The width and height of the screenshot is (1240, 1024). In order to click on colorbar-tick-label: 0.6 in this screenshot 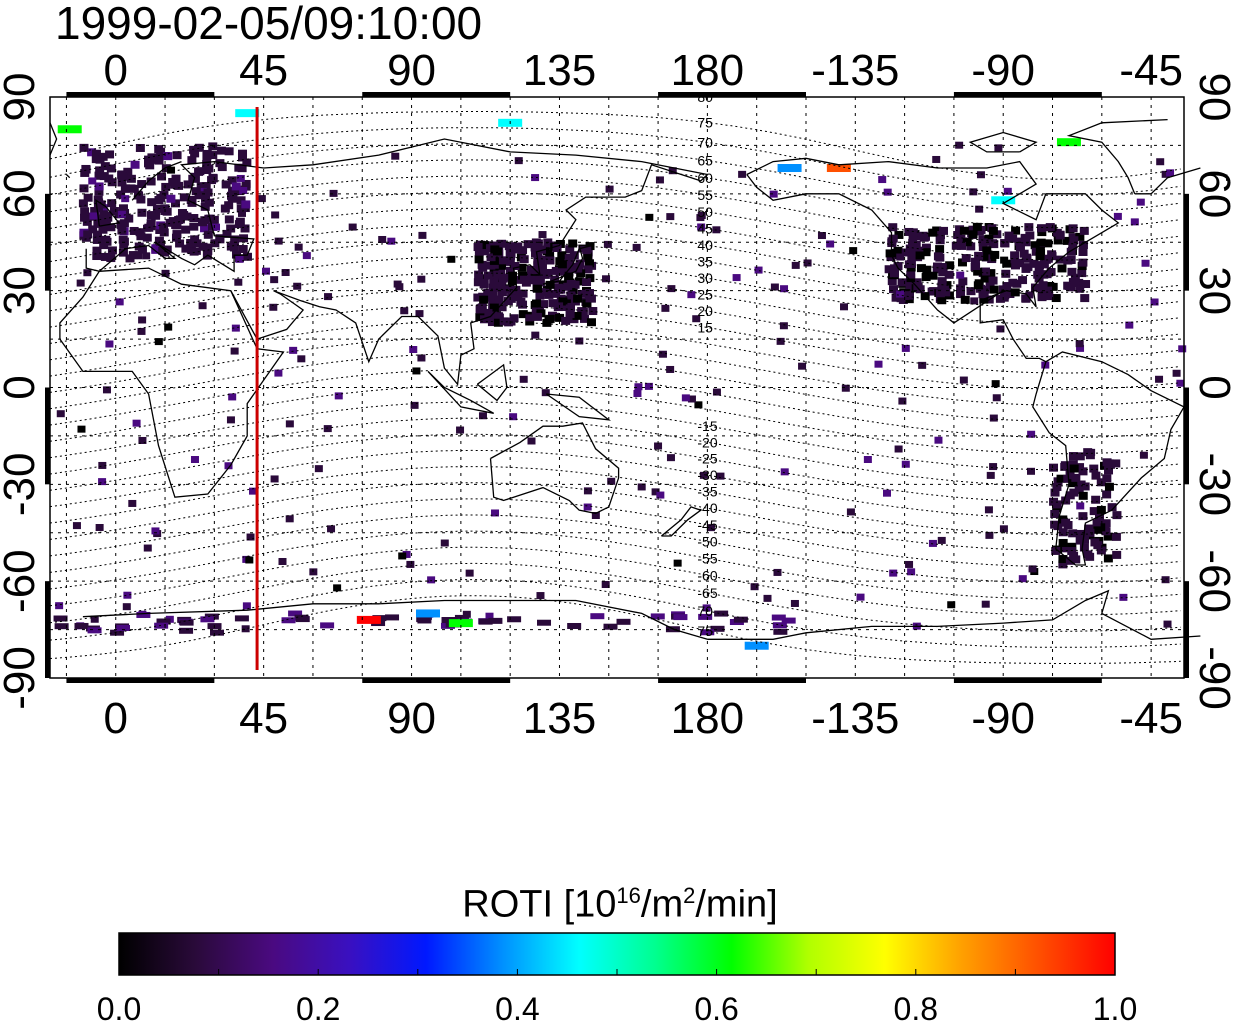, I will do `click(716, 1007)`.